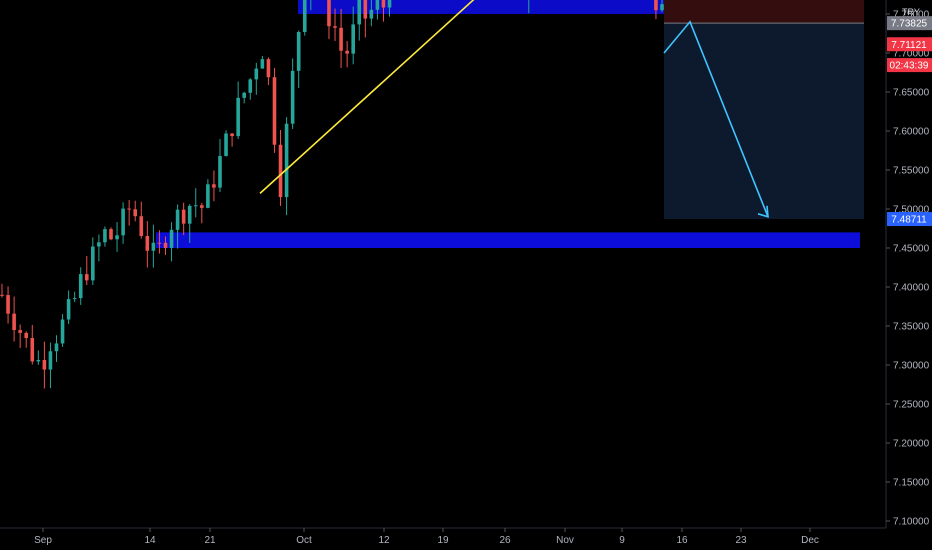 This screenshot has height=550, width=932. What do you see at coordinates (741, 540) in the screenshot?
I see `time-tick-label: 23` at bounding box center [741, 540].